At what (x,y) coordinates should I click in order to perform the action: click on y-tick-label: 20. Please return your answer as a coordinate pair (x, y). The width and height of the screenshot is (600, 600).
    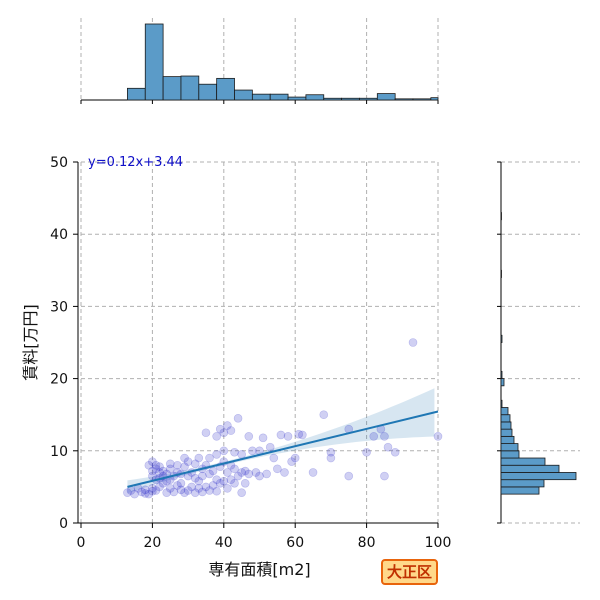
    Looking at the image, I should click on (59, 380).